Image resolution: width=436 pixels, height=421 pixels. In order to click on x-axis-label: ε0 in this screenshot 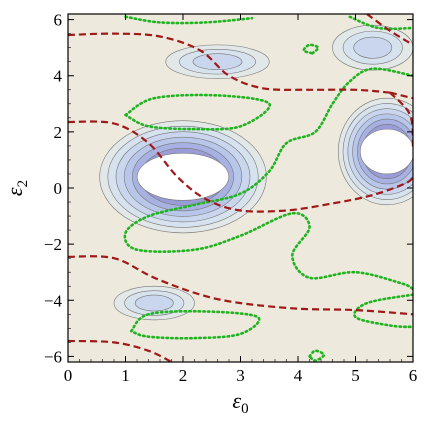, I will do `click(240, 402)`.